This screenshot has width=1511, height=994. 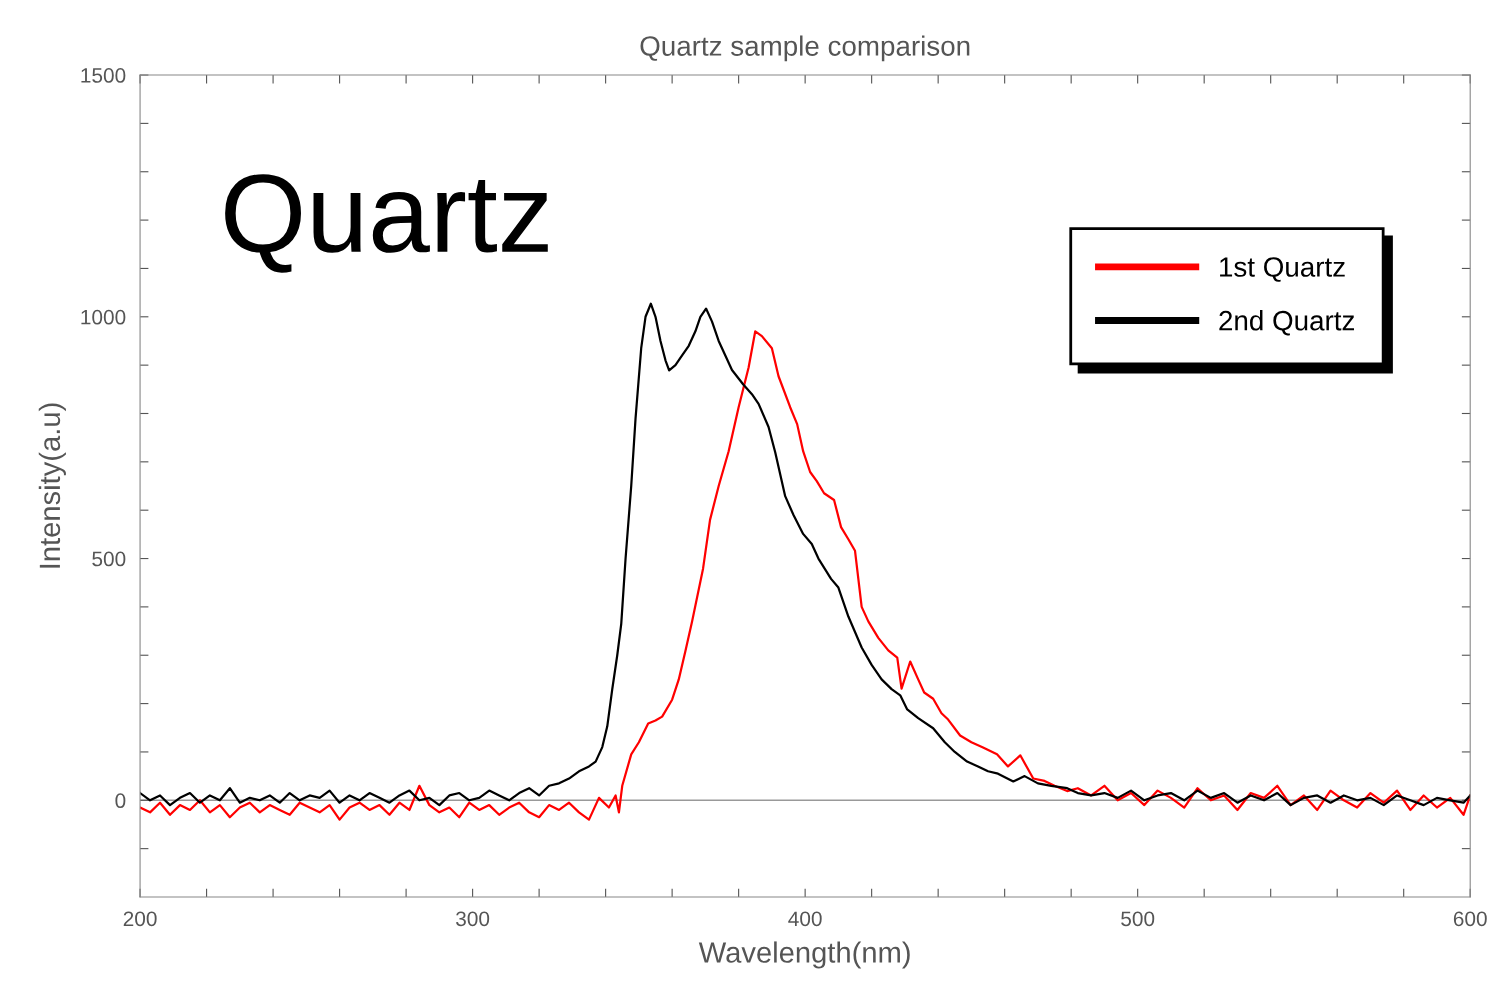 What do you see at coordinates (1138, 919) in the screenshot?
I see `x-tick-label: 500` at bounding box center [1138, 919].